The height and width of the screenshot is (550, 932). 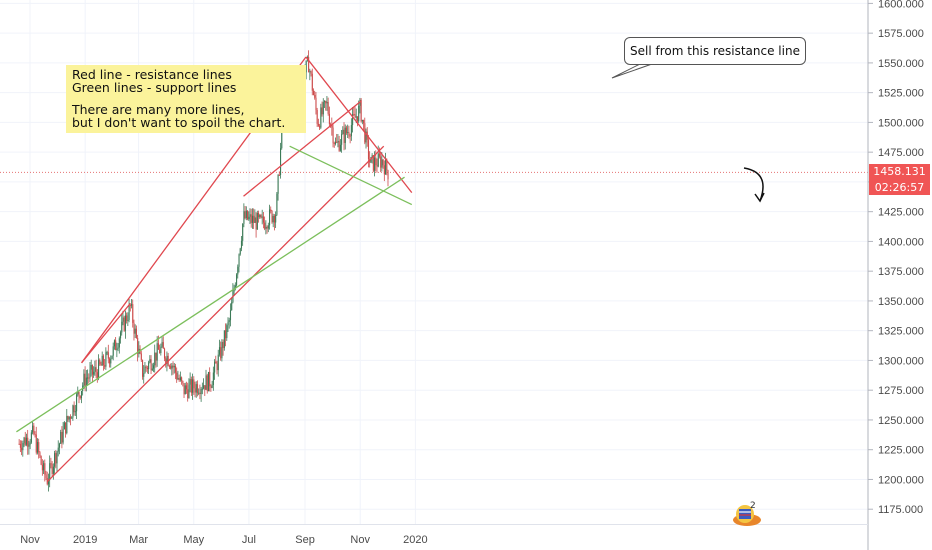 I want to click on y-tick-label: 1475.000, so click(x=901, y=153).